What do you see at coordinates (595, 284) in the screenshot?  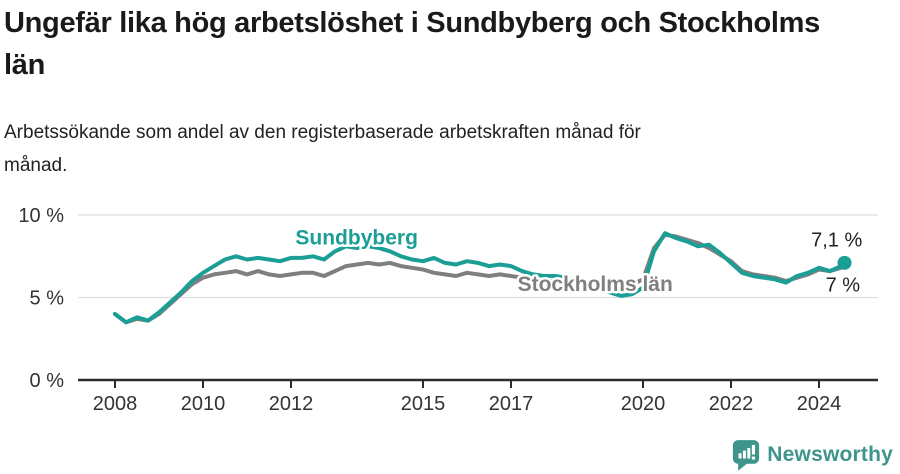 I see `series-label: Stockholms län` at bounding box center [595, 284].